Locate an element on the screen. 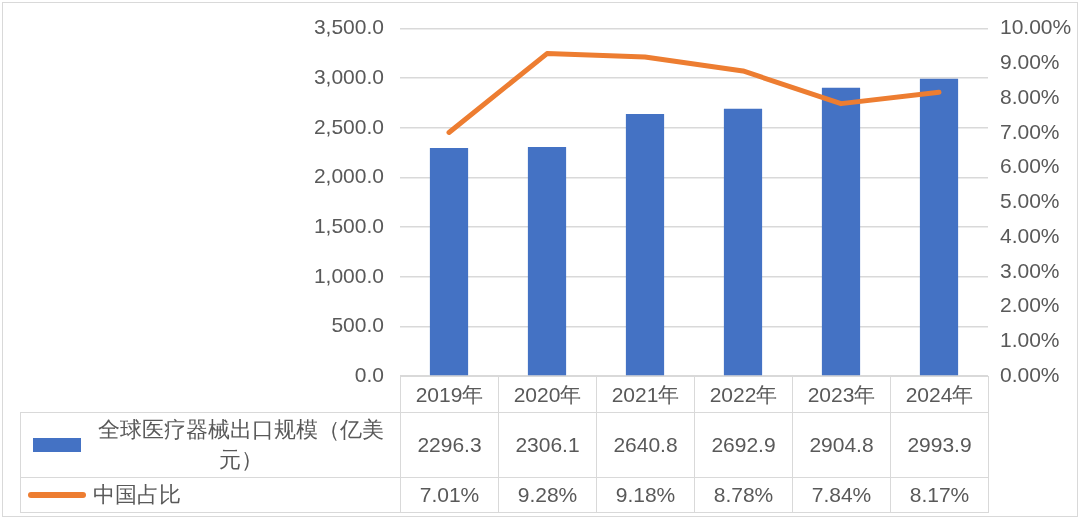 This screenshot has width=1080, height=519. y-tick-label: 500.0 is located at coordinates (357, 325).